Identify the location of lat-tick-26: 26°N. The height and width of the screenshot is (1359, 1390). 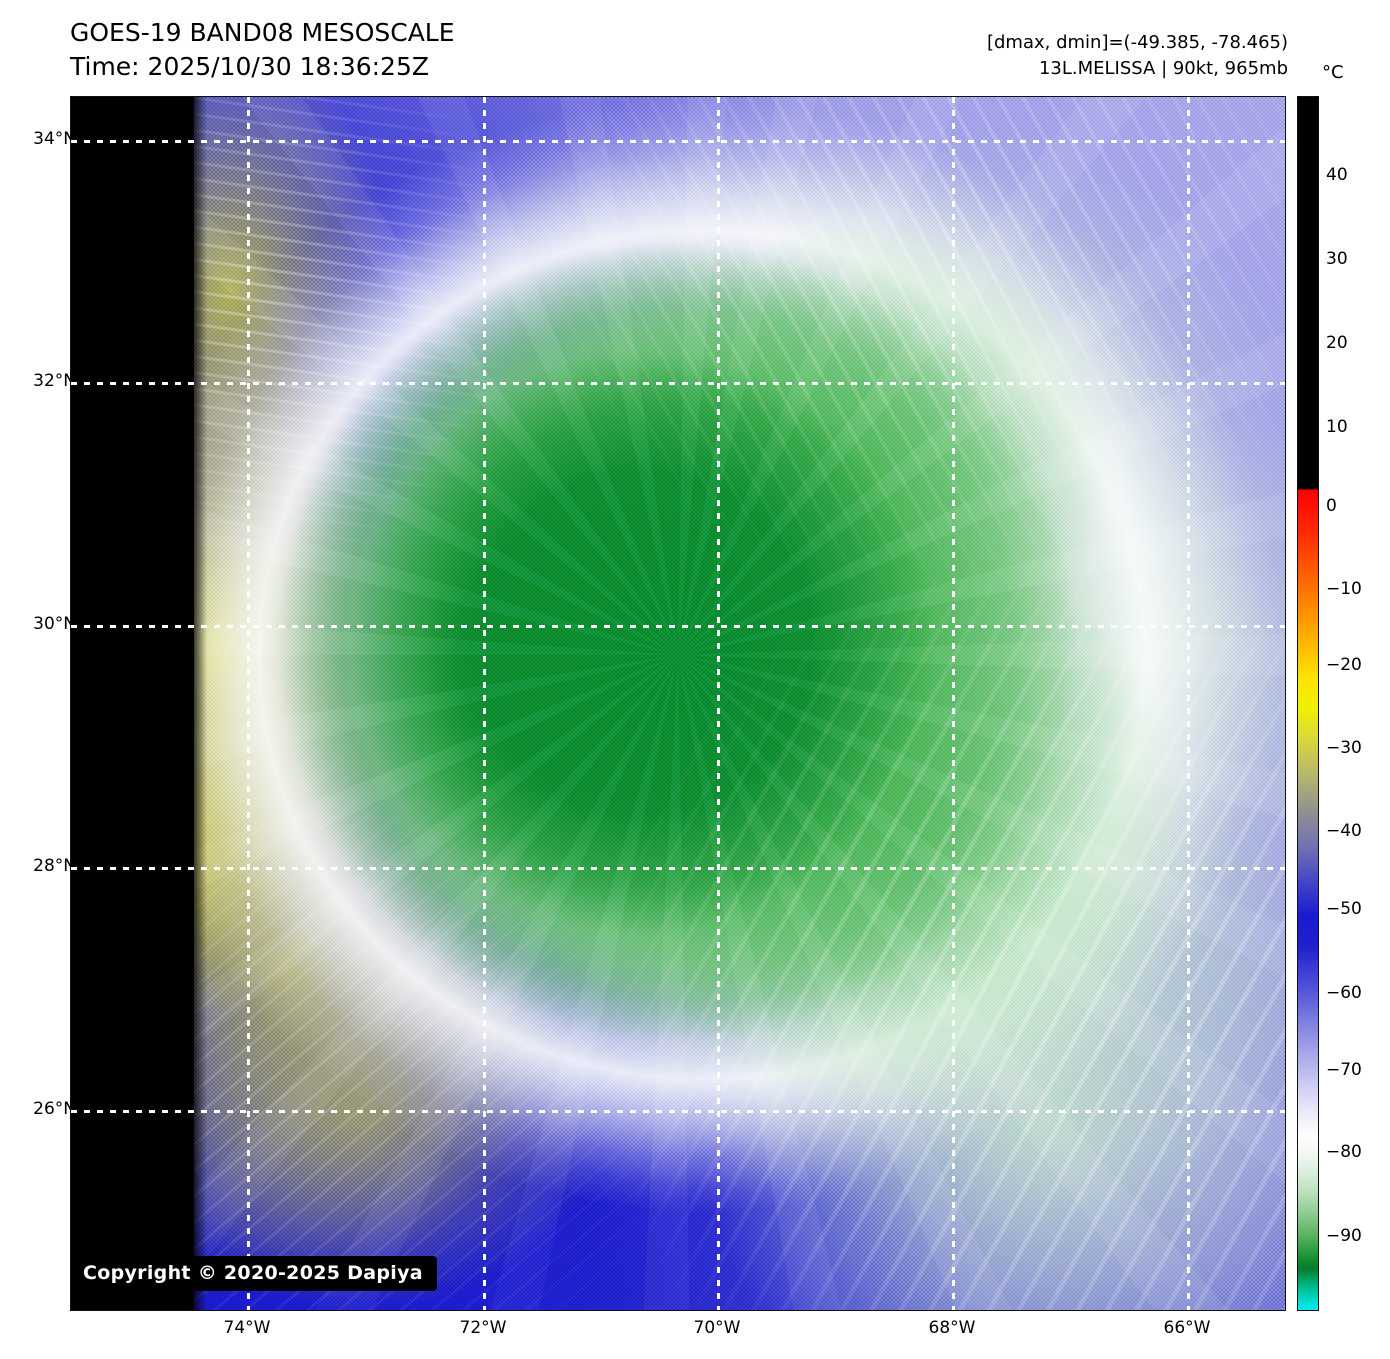
(54, 1109).